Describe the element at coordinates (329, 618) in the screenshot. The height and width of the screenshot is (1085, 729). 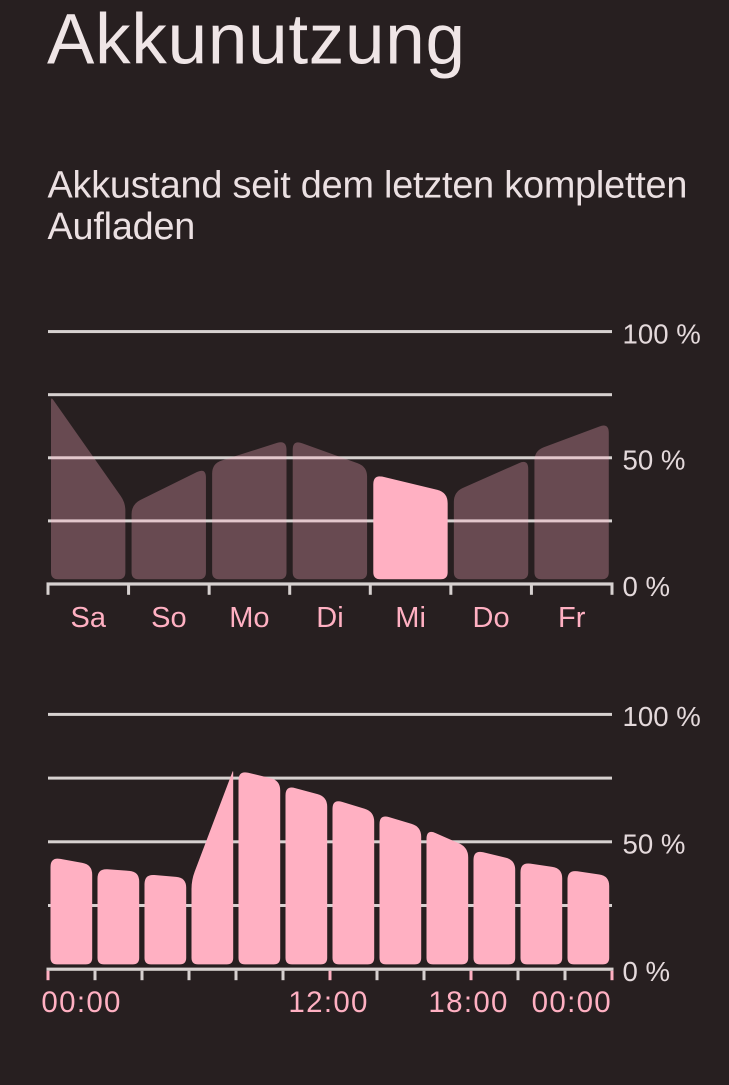
I see `svg-text: Di` at that location.